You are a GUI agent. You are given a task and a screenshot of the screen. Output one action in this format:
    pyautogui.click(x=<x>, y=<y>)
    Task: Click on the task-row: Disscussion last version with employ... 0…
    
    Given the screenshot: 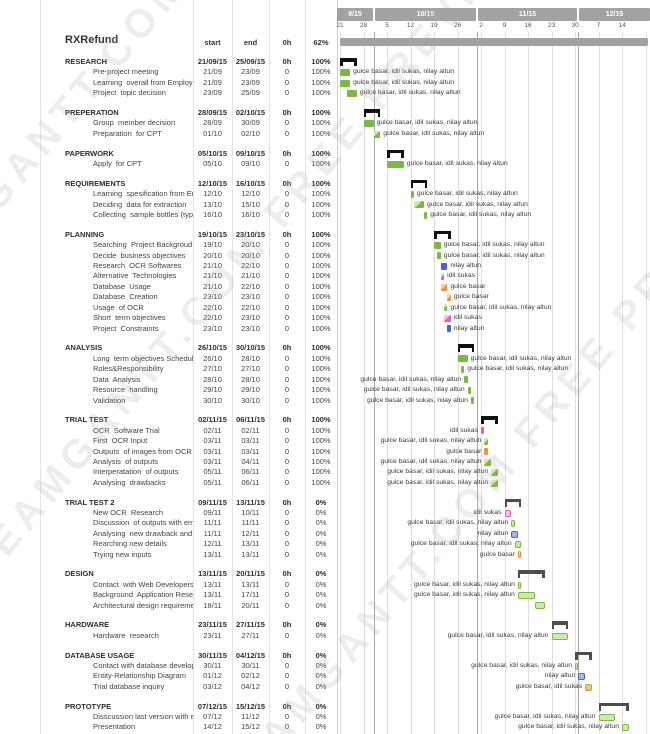 What is the action you would take?
    pyautogui.click(x=325, y=717)
    